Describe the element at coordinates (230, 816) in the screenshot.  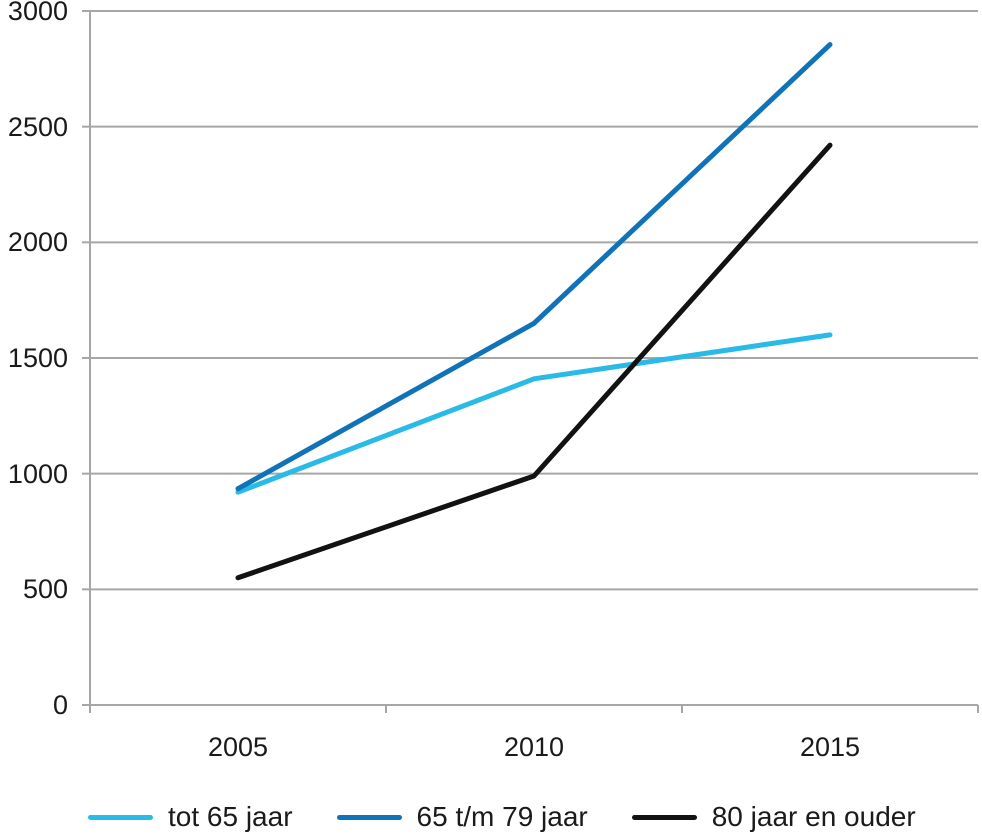
I see `legend-label: tot 65 jaar` at that location.